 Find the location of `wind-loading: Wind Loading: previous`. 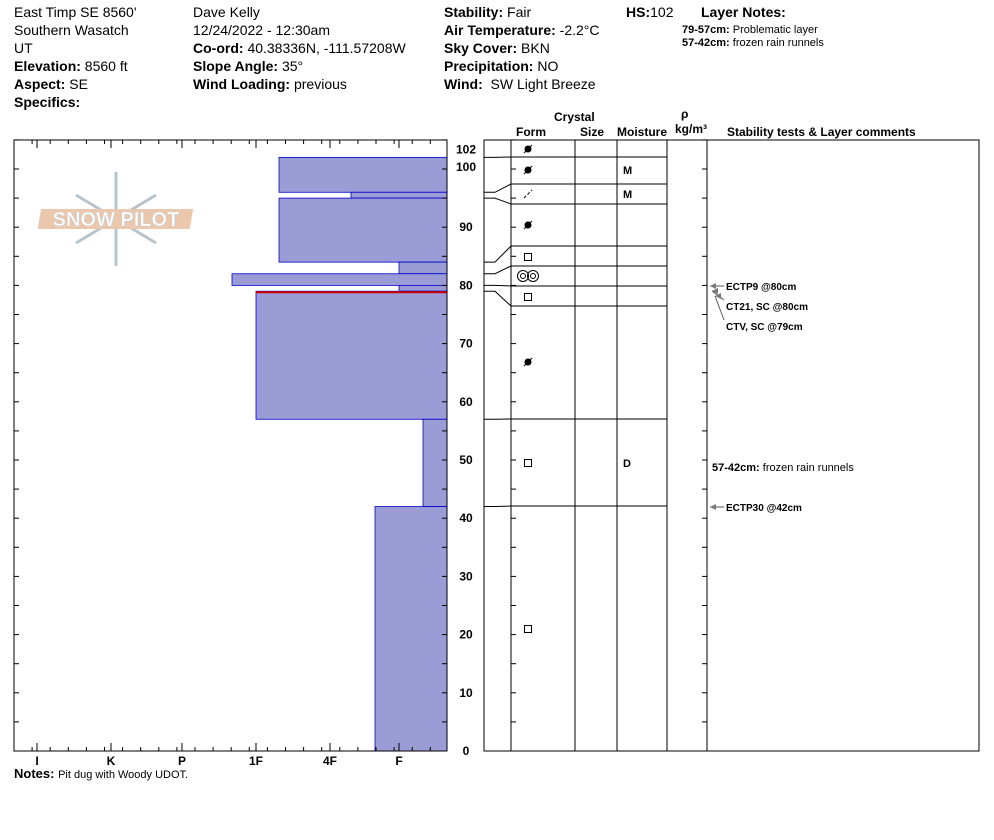

wind-loading: Wind Loading: previous is located at coordinates (270, 84).